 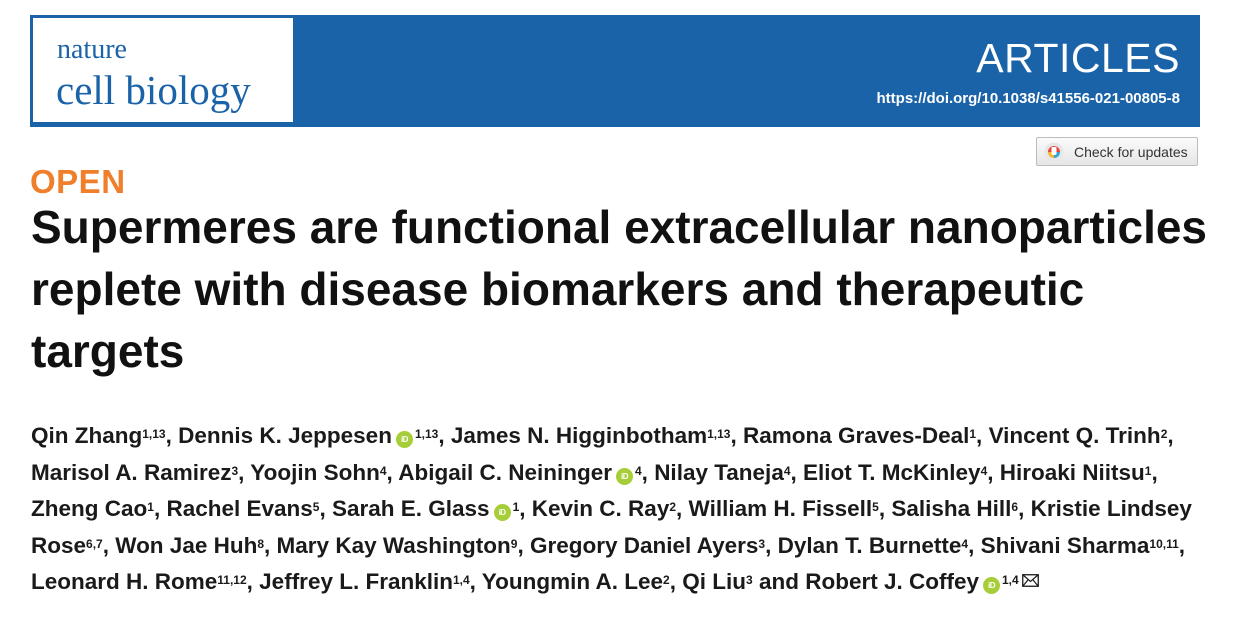 I want to click on author-name: Ramona Graves-Deal, so click(x=856, y=435).